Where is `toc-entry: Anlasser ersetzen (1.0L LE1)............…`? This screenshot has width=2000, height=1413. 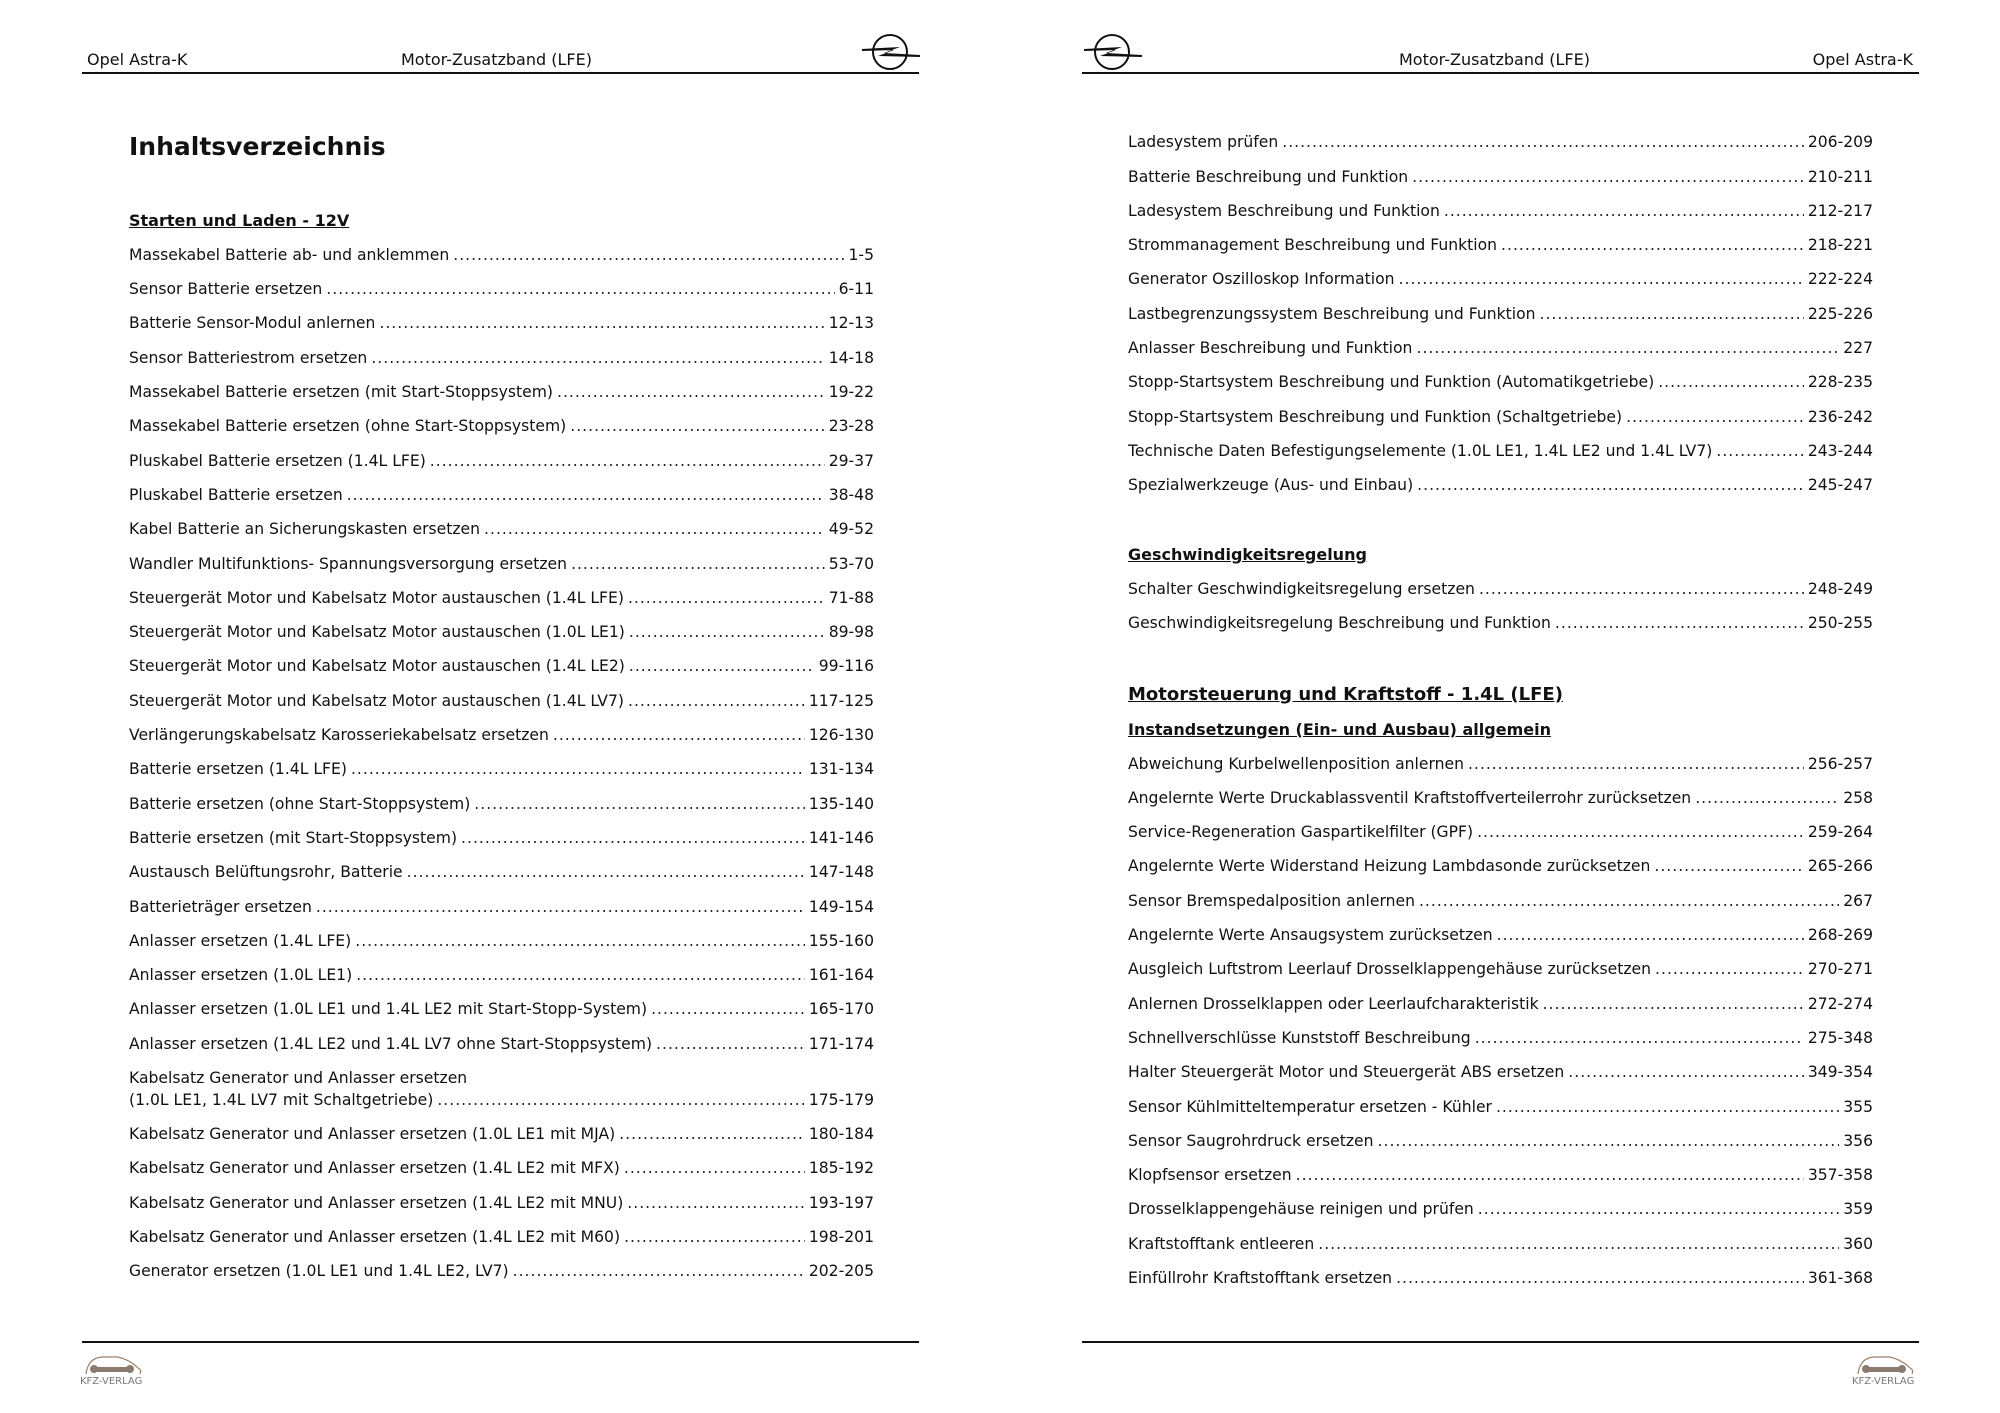 toc-entry: Anlasser ersetzen (1.0L LE1)............… is located at coordinates (501, 976).